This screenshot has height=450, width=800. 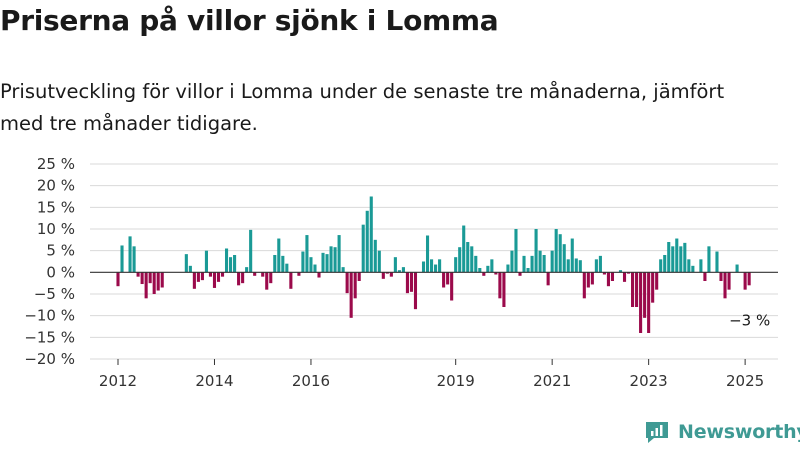 What do you see at coordinates (739, 432) in the screenshot?
I see `brand-name: Newsworthy` at bounding box center [739, 432].